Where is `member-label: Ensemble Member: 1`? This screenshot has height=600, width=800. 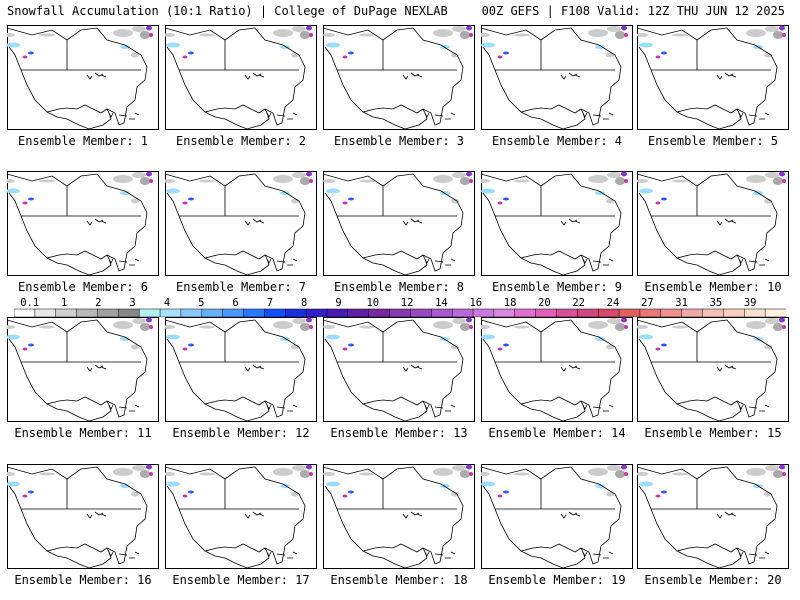 member-label: Ensemble Member: 1 is located at coordinates (83, 141).